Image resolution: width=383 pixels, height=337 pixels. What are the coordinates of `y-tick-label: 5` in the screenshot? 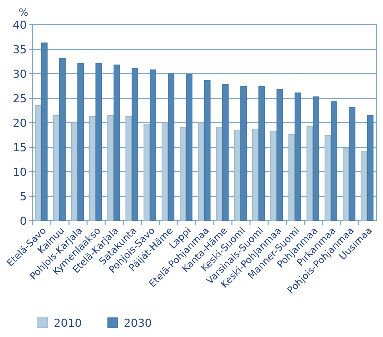 It's located at (23, 197).